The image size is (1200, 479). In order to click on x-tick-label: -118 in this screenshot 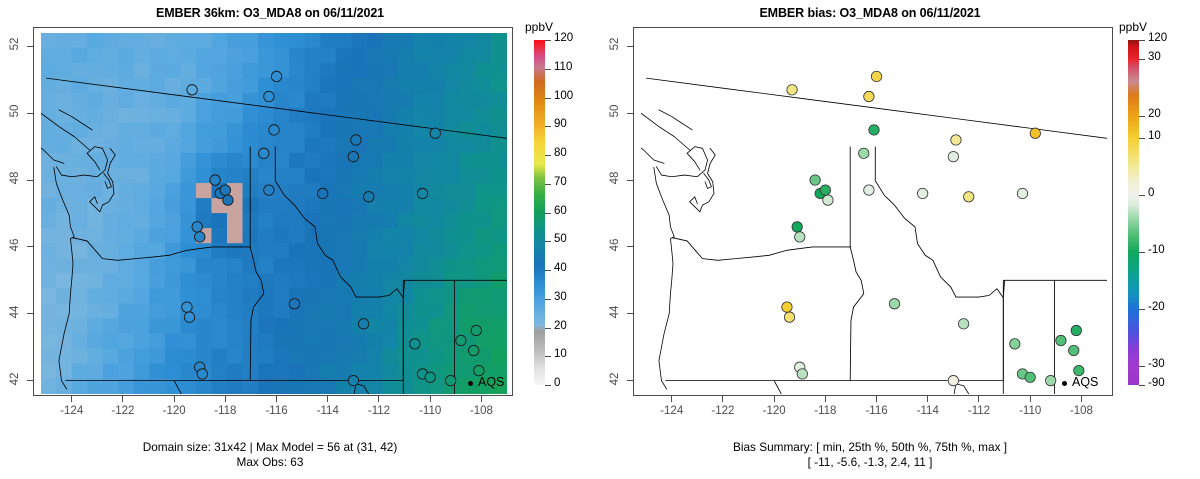, I will do `click(225, 411)`.